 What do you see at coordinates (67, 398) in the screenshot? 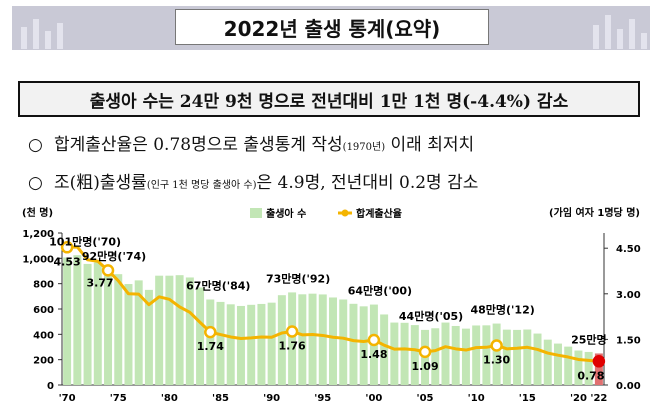
I see `x-axis-tick-label: '70` at bounding box center [67, 398].